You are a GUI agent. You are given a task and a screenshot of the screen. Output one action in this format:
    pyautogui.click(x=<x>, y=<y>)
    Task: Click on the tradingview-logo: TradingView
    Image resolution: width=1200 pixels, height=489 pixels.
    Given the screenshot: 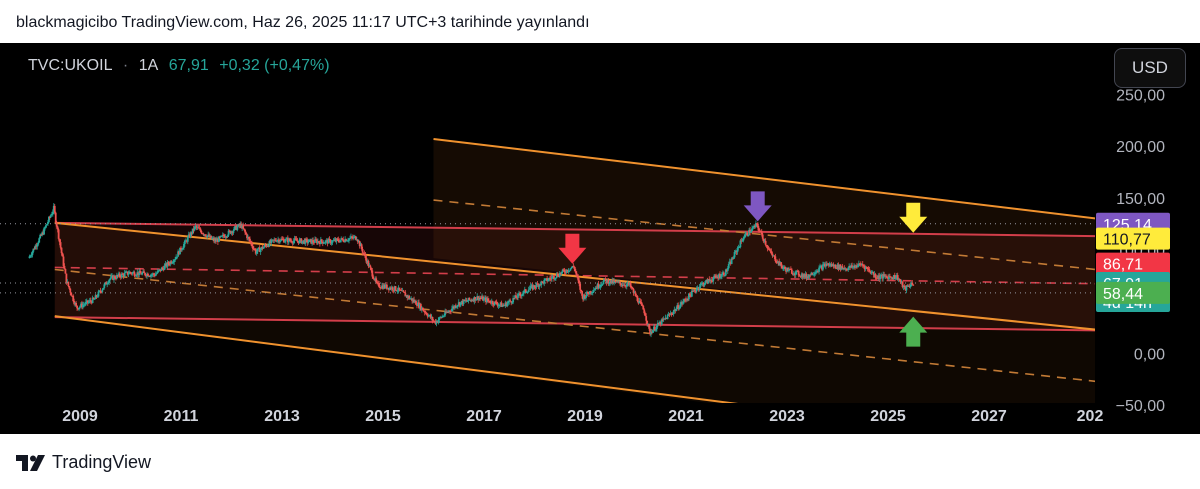 What is the action you would take?
    pyautogui.click(x=83, y=462)
    